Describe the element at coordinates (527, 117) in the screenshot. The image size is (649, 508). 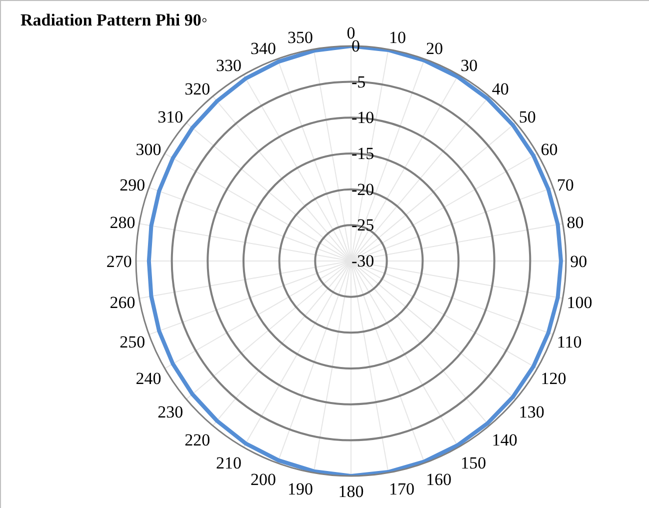
I see `spoke-label: 50` at that location.